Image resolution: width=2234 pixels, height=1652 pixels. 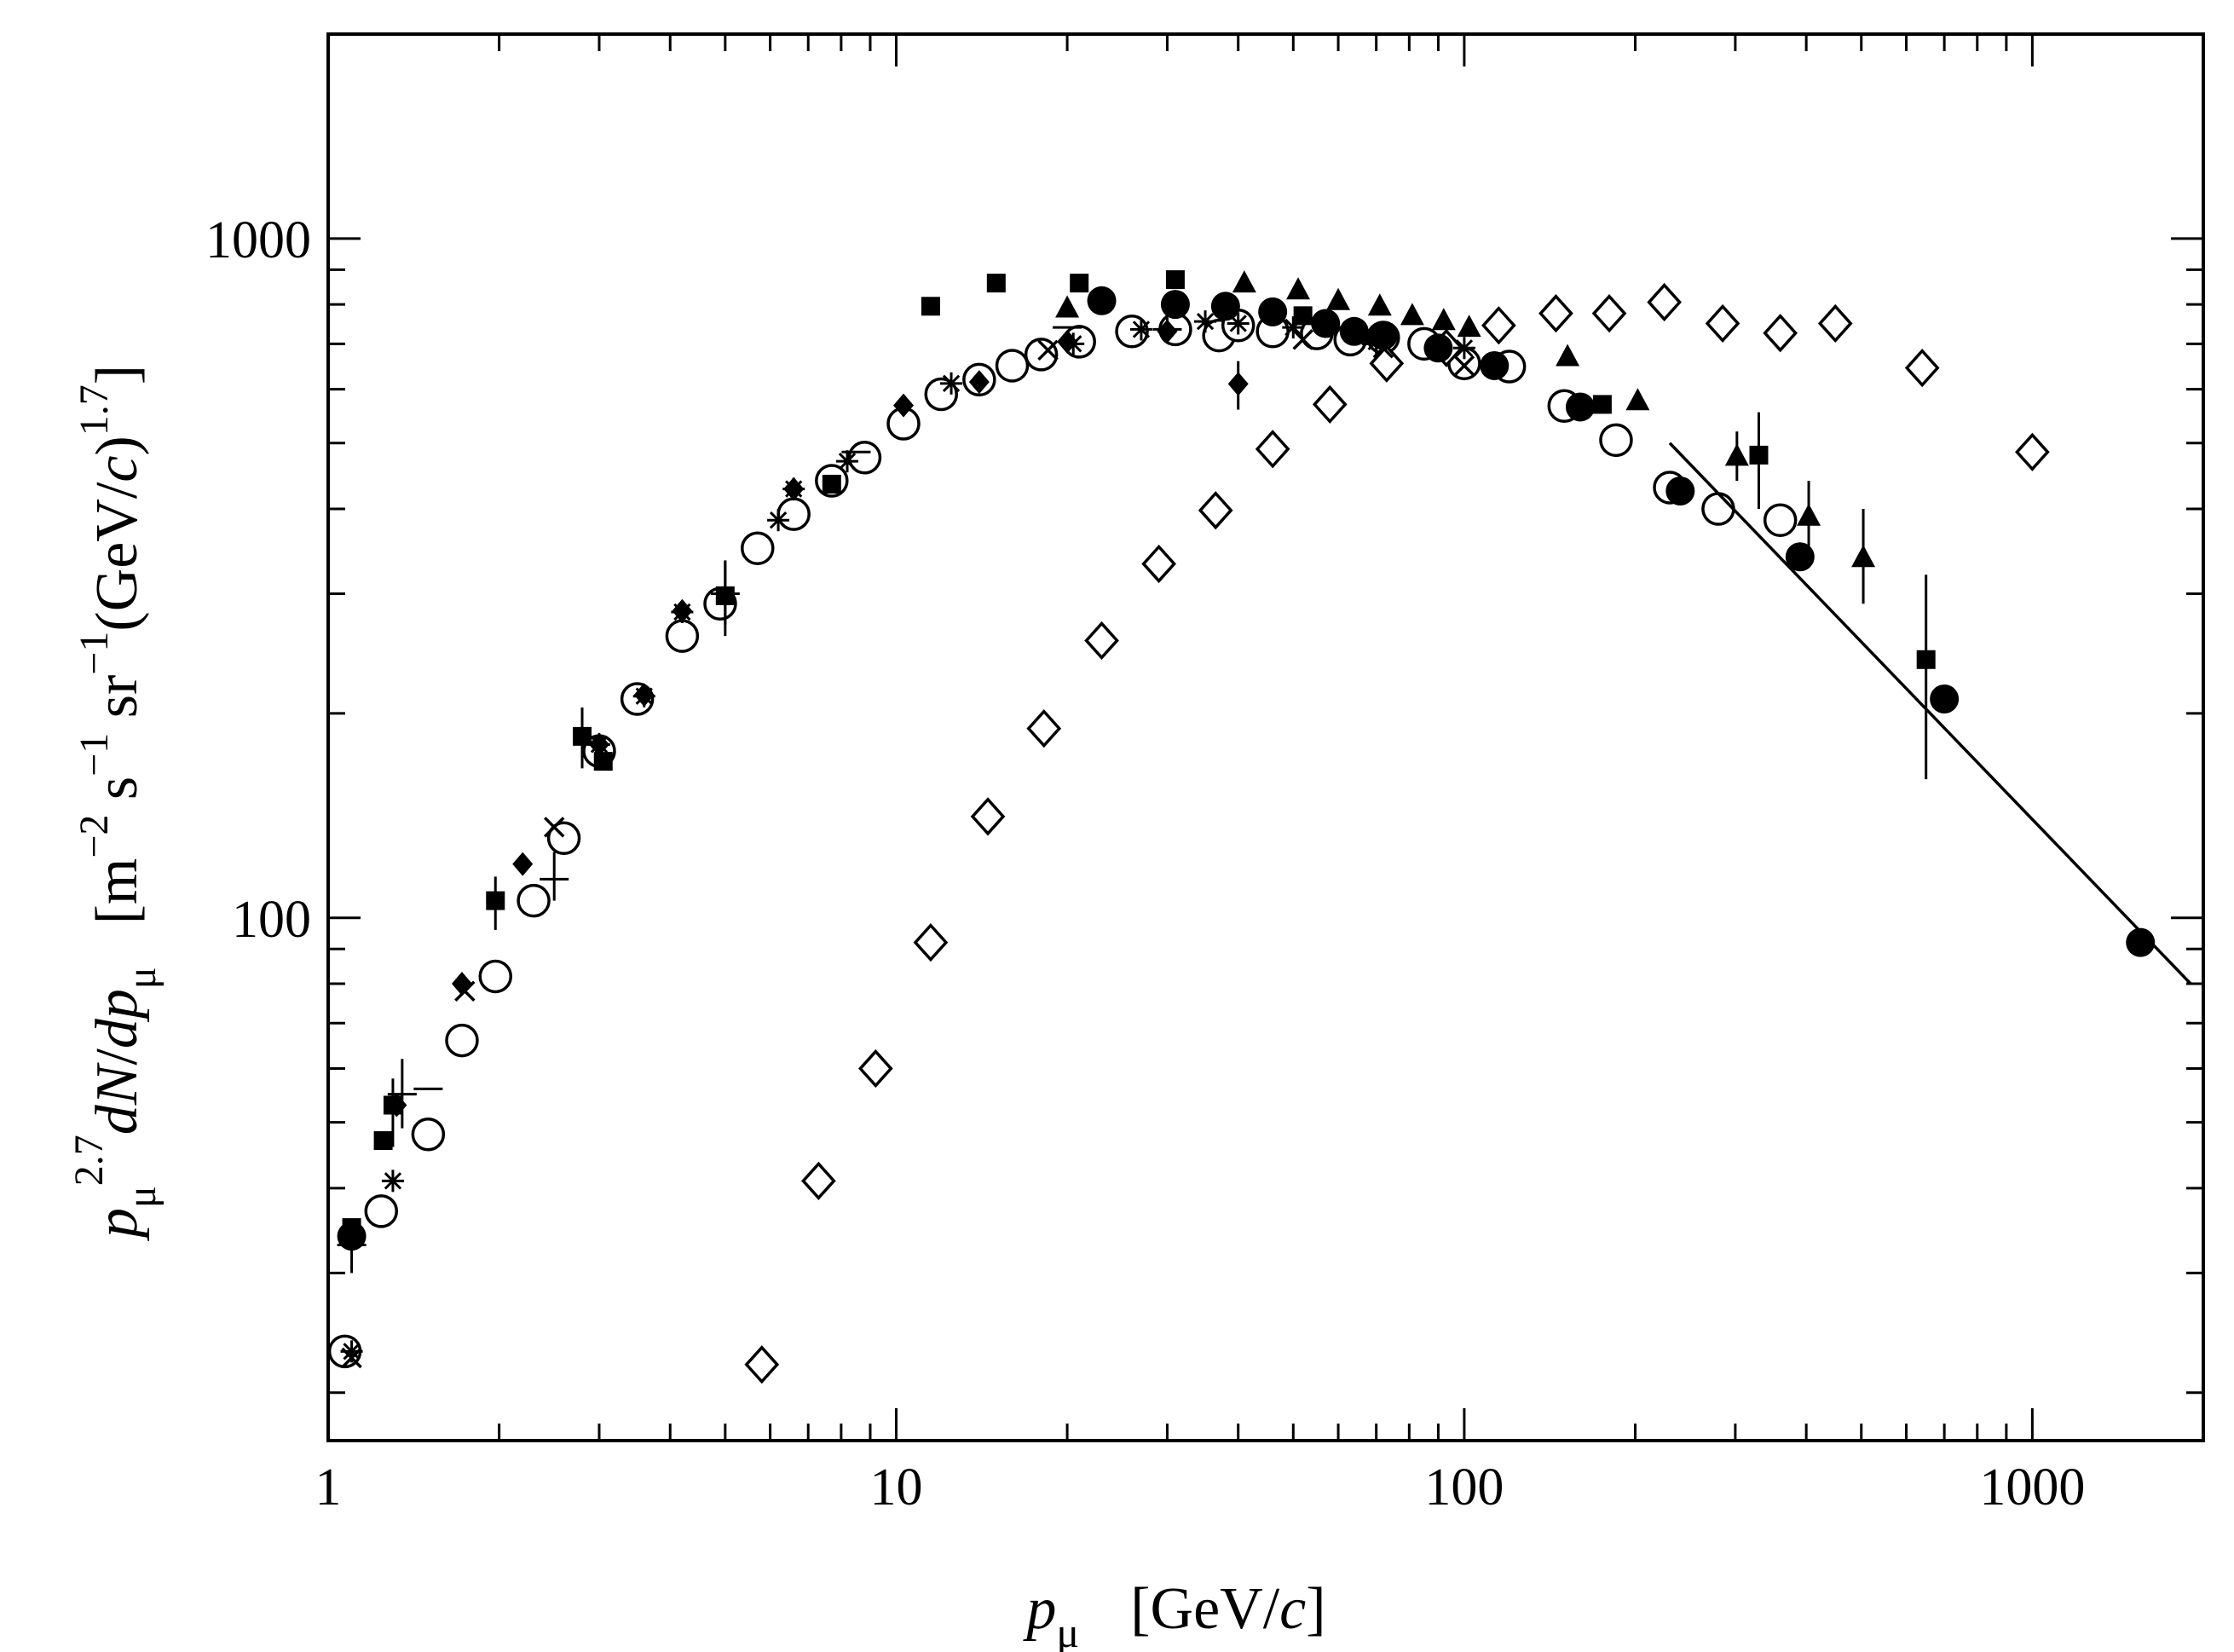 I want to click on series-fit-line, so click(x=1930, y=713).